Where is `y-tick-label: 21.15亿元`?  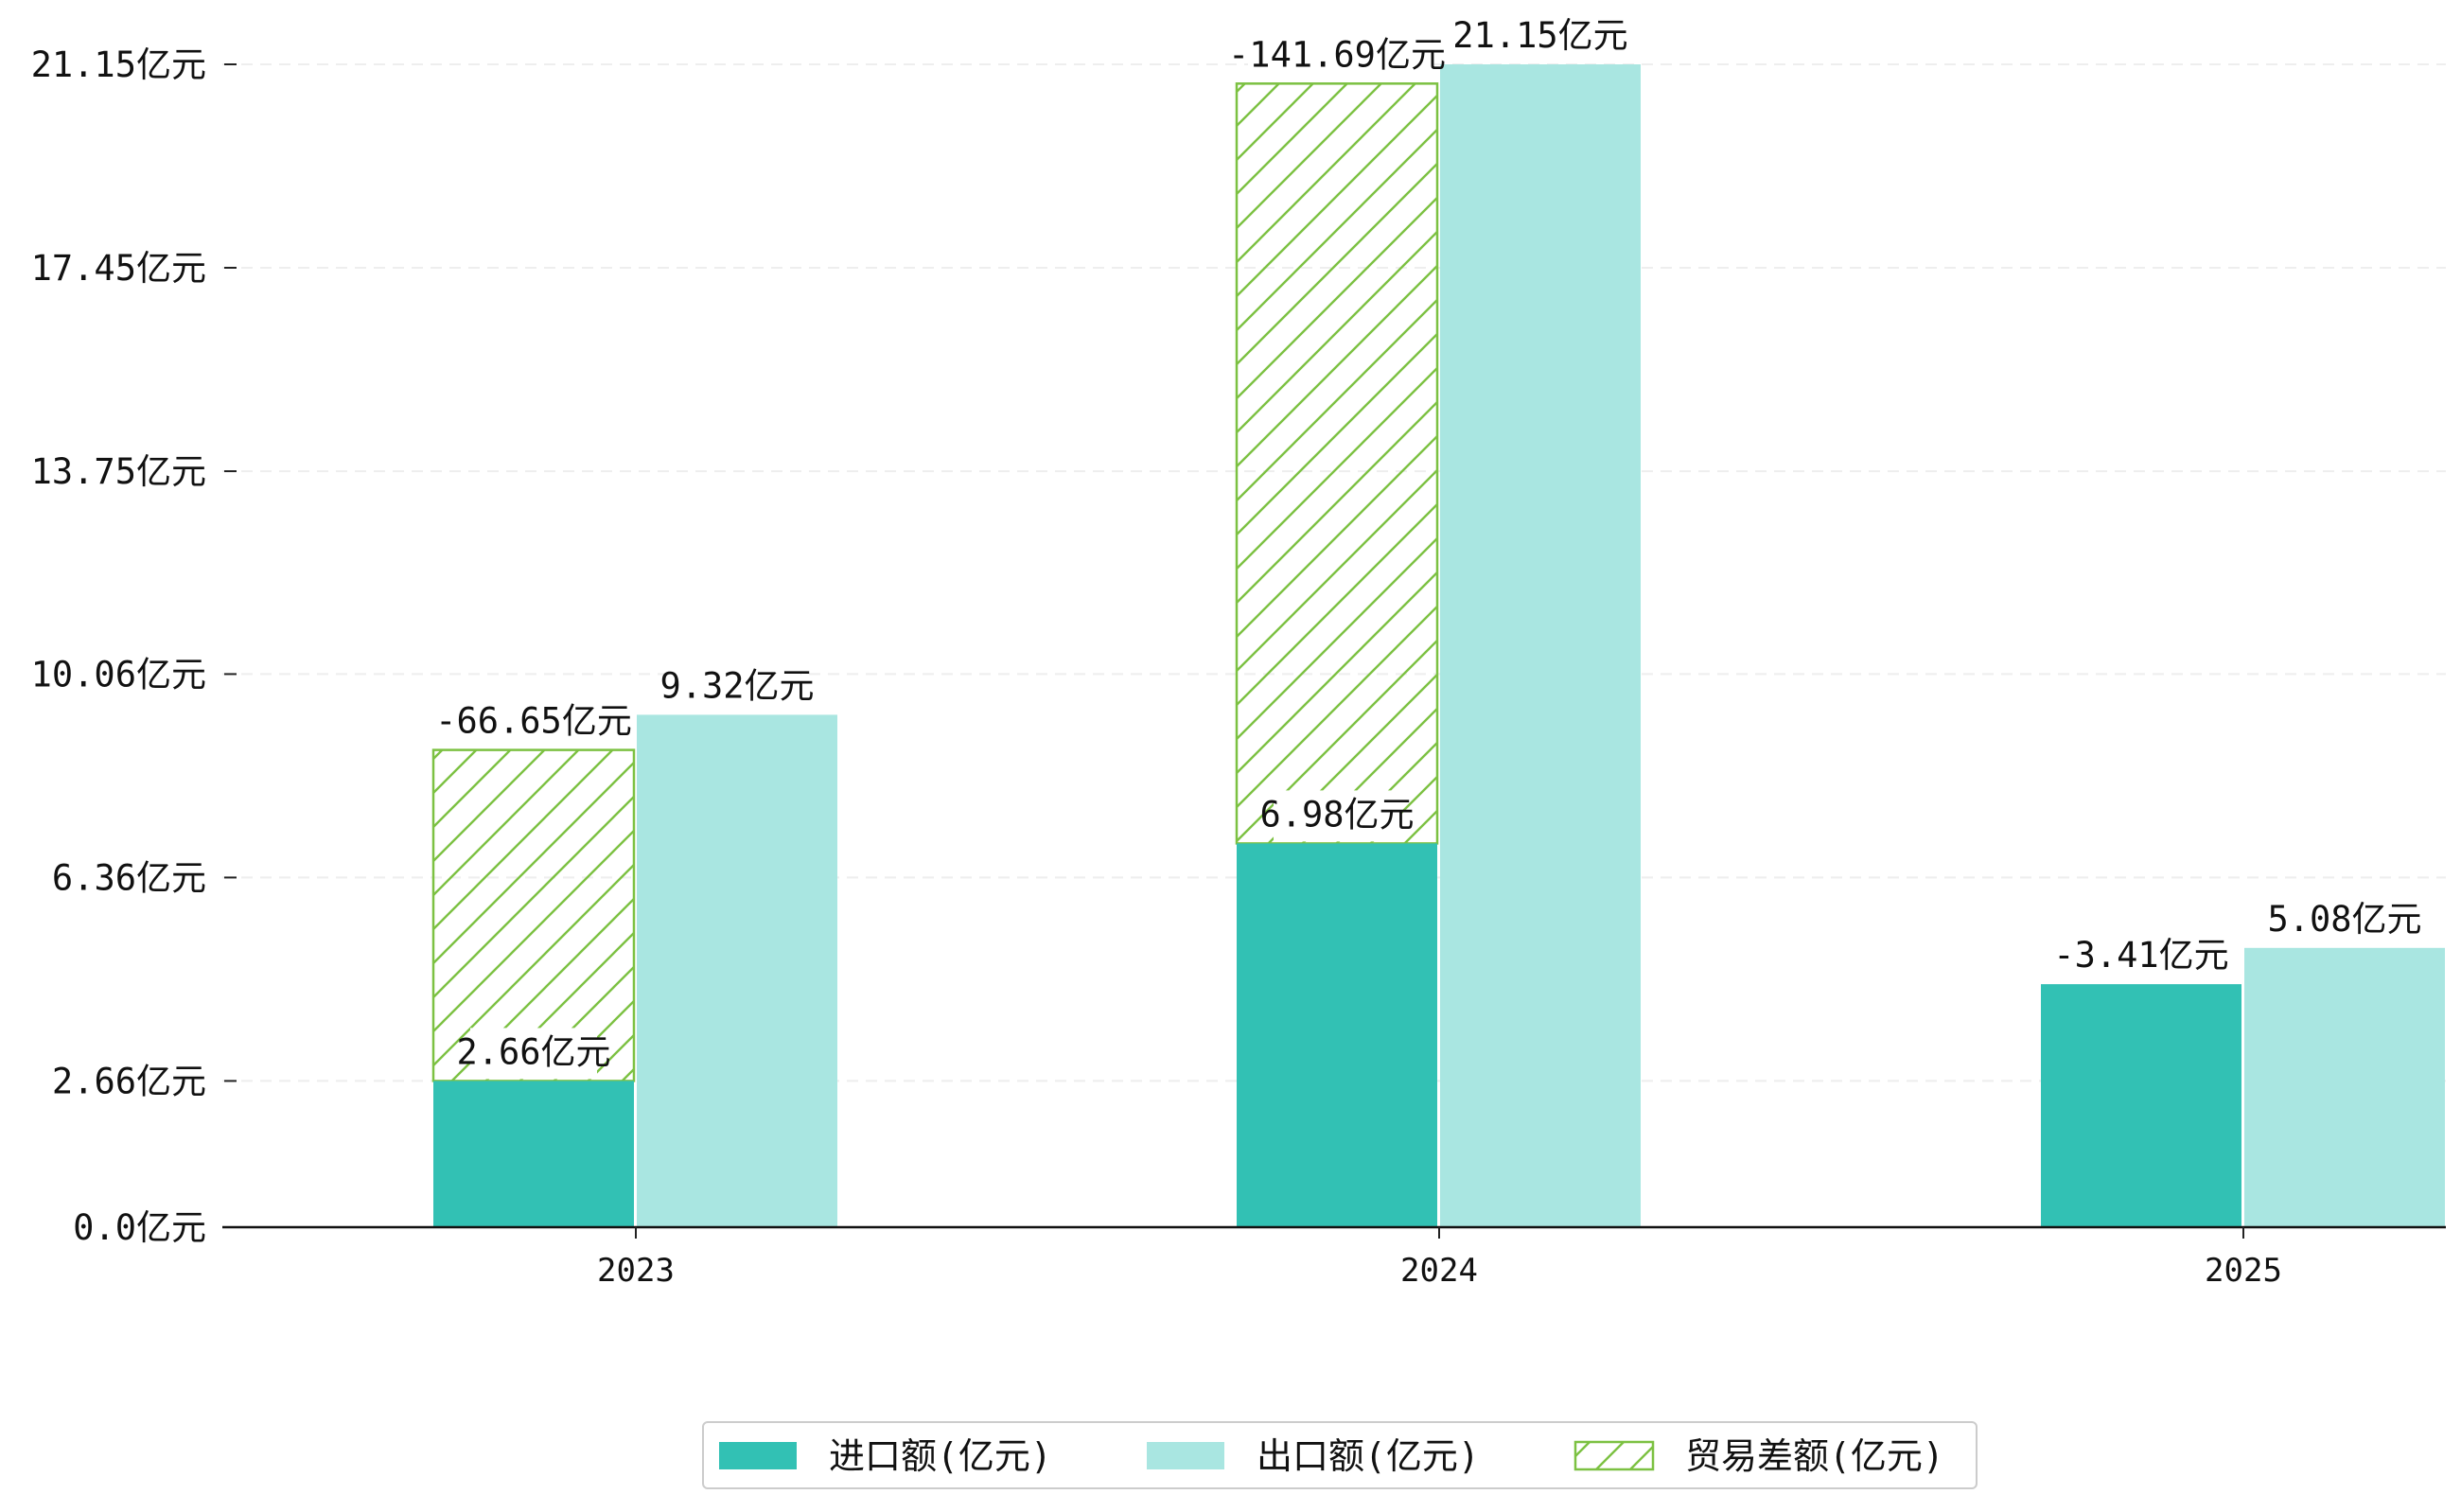 y-tick-label: 21.15亿元 is located at coordinates (118, 64).